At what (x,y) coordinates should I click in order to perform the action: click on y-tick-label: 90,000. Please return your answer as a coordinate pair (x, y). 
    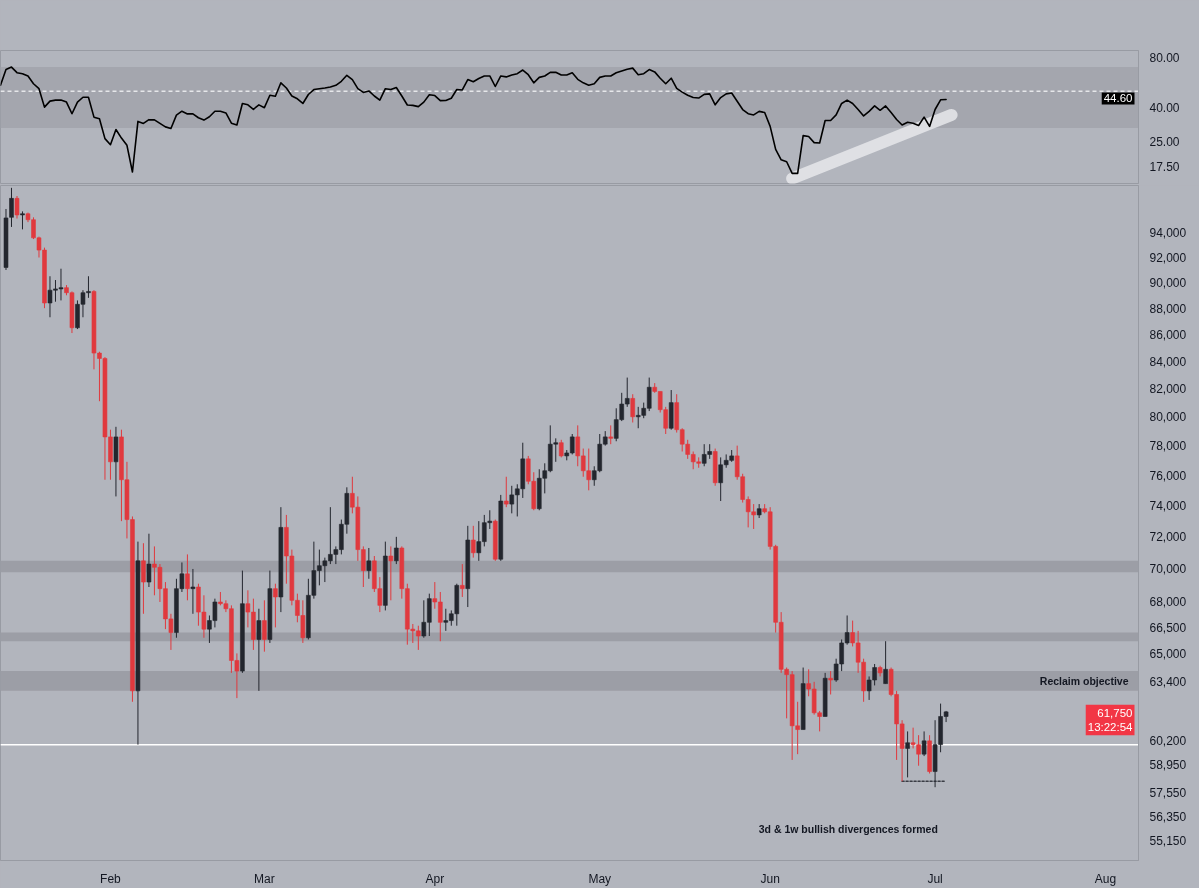
    Looking at the image, I should click on (1168, 283).